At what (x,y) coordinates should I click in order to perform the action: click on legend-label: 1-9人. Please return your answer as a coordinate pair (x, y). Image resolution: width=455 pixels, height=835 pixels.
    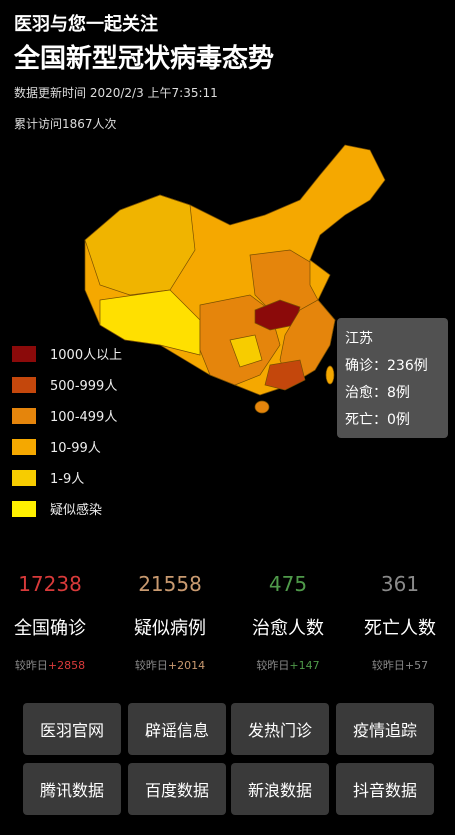
    Looking at the image, I should click on (67, 479).